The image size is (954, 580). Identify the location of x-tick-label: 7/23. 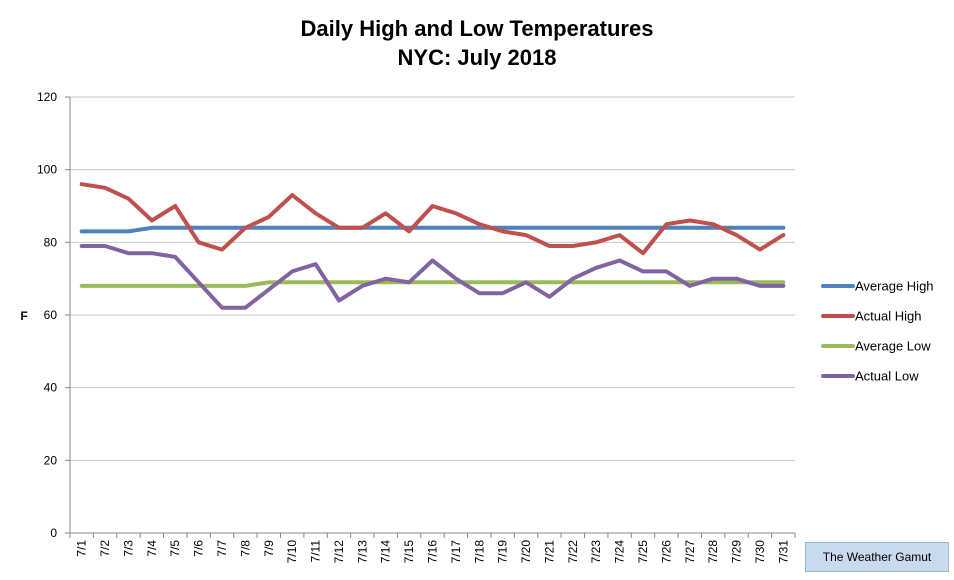
(596, 552).